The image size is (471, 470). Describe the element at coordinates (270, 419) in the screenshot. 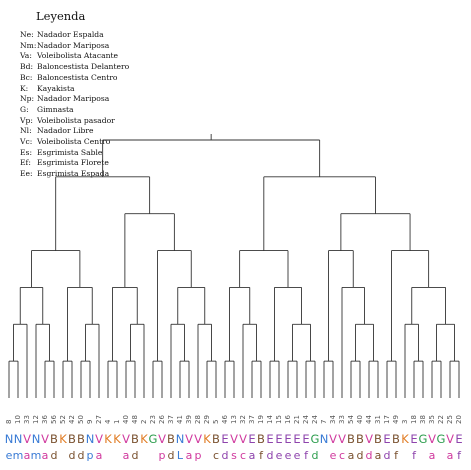

I see `leaf-number: 14` at that location.